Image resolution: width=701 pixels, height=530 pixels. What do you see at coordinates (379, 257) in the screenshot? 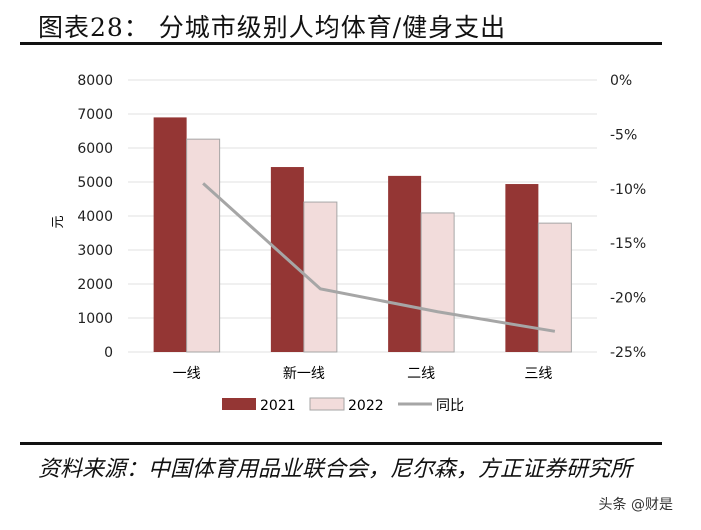
I see `line-yoy` at bounding box center [379, 257].